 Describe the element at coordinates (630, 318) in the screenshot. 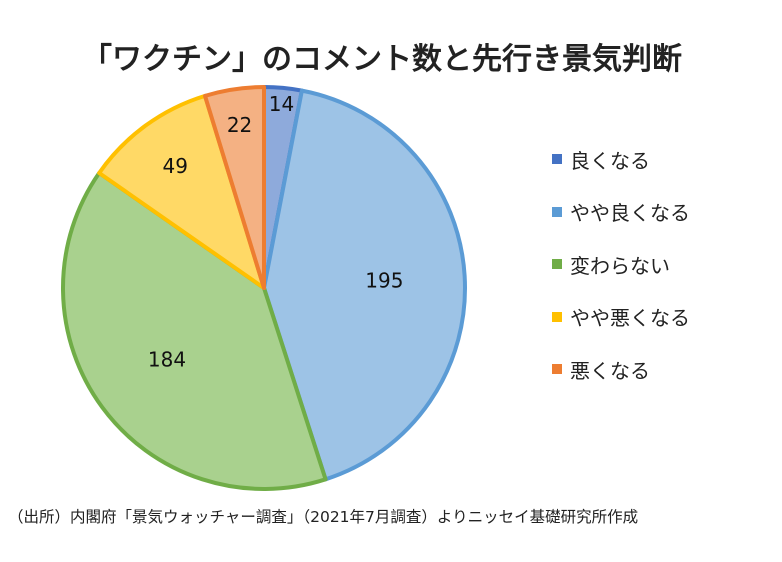

I see `legend-label: やや悪くなる` at that location.